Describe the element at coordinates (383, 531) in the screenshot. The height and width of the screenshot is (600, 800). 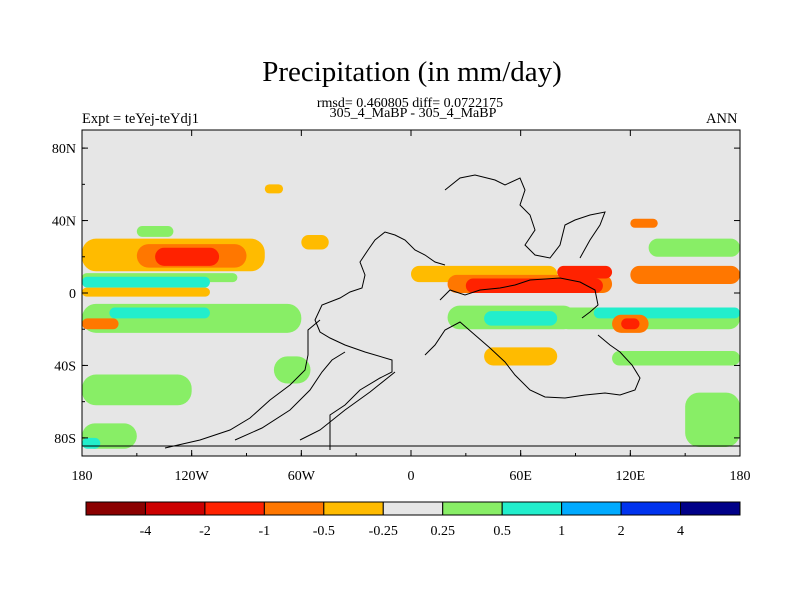
I see `colorbar-label: -0.25` at that location.